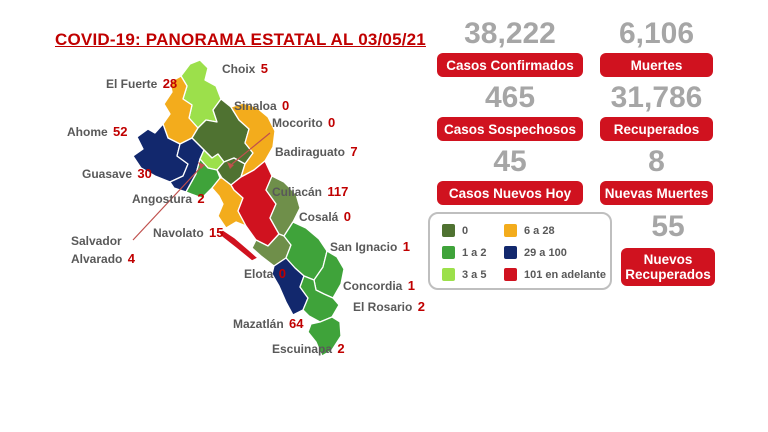  Describe the element at coordinates (373, 286) in the screenshot. I see `municipality-name: Concordia` at that location.